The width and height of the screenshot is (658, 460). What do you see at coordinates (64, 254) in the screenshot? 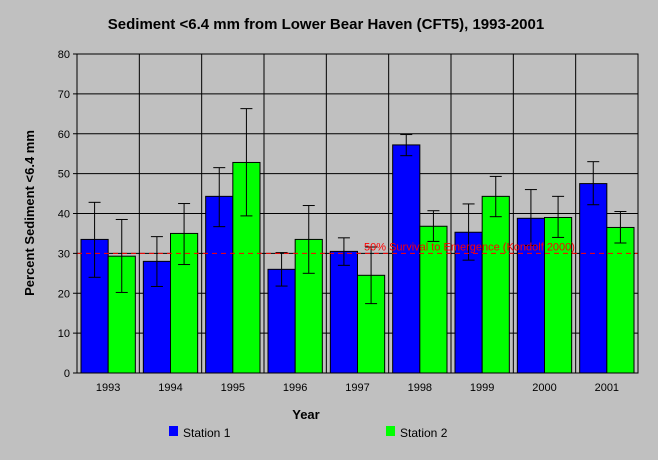
I see `y-tick-label-30: 30` at bounding box center [64, 254].